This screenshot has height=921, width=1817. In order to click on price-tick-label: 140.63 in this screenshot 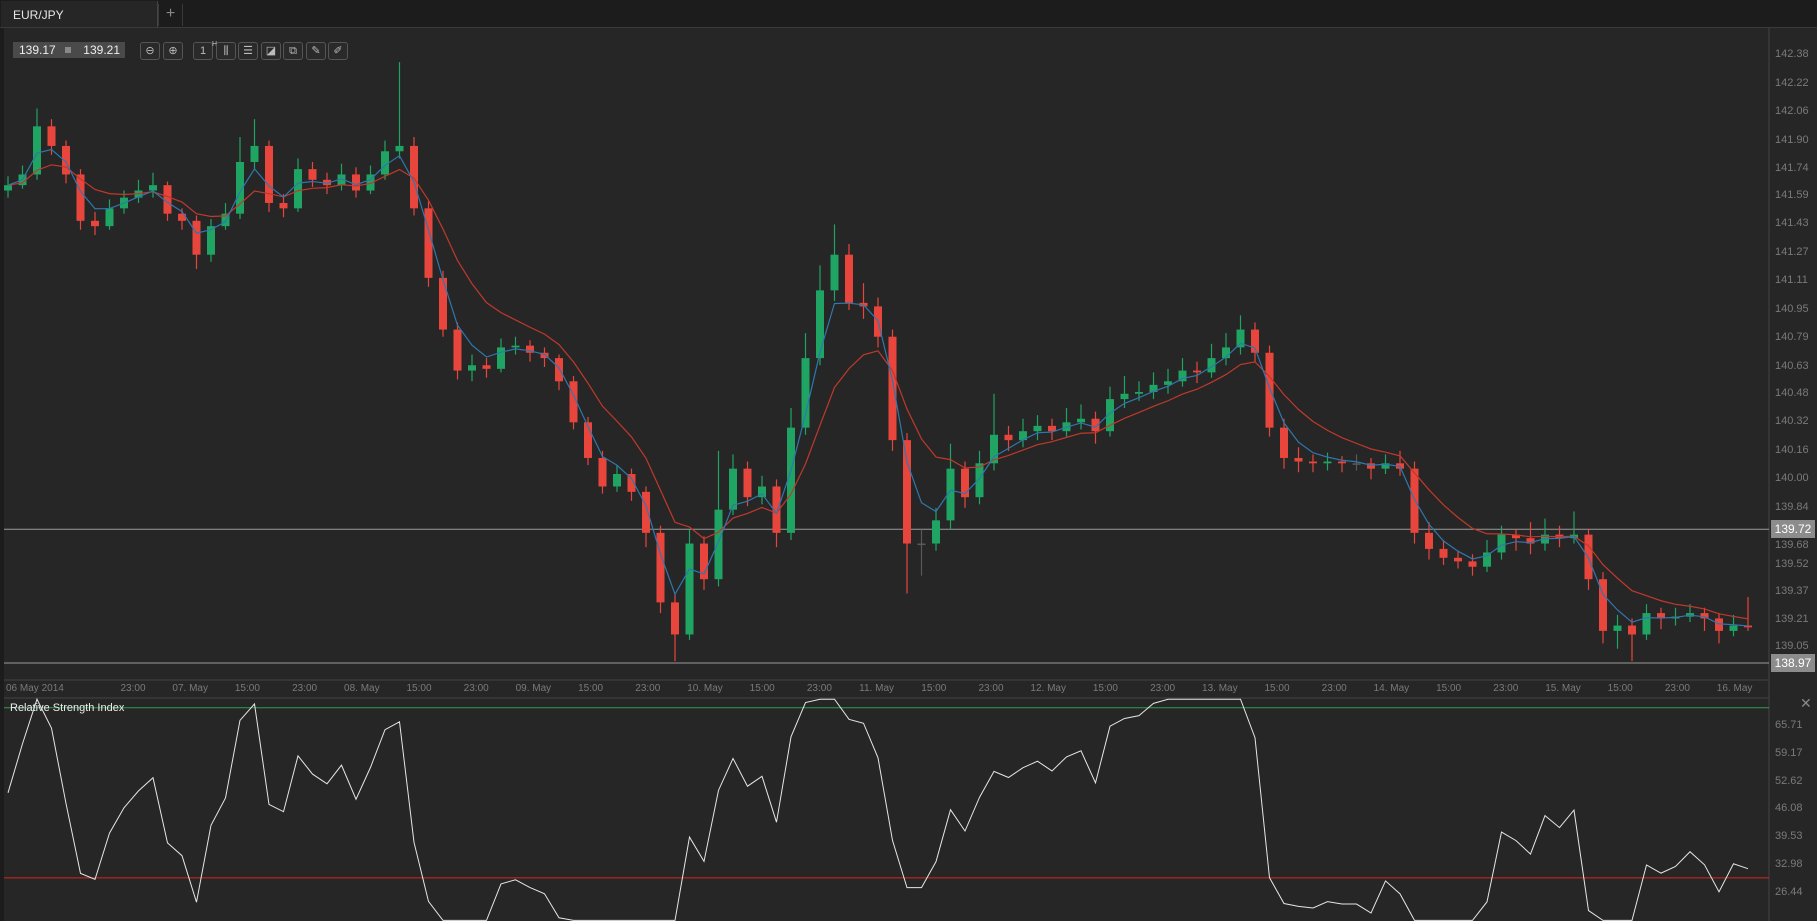, I will do `click(1792, 366)`.